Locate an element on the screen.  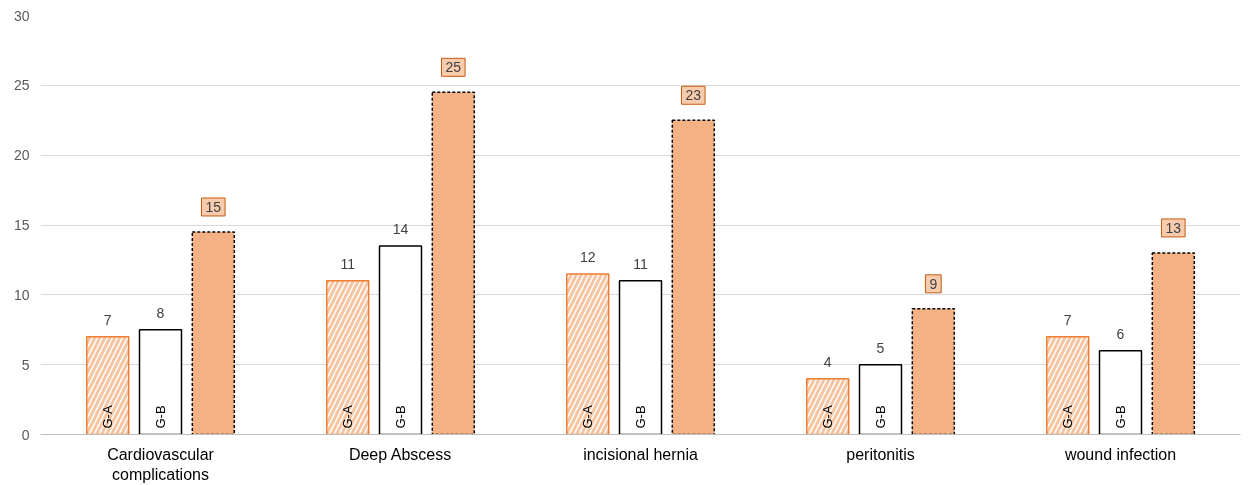
data-label: 15 is located at coordinates (213, 206).